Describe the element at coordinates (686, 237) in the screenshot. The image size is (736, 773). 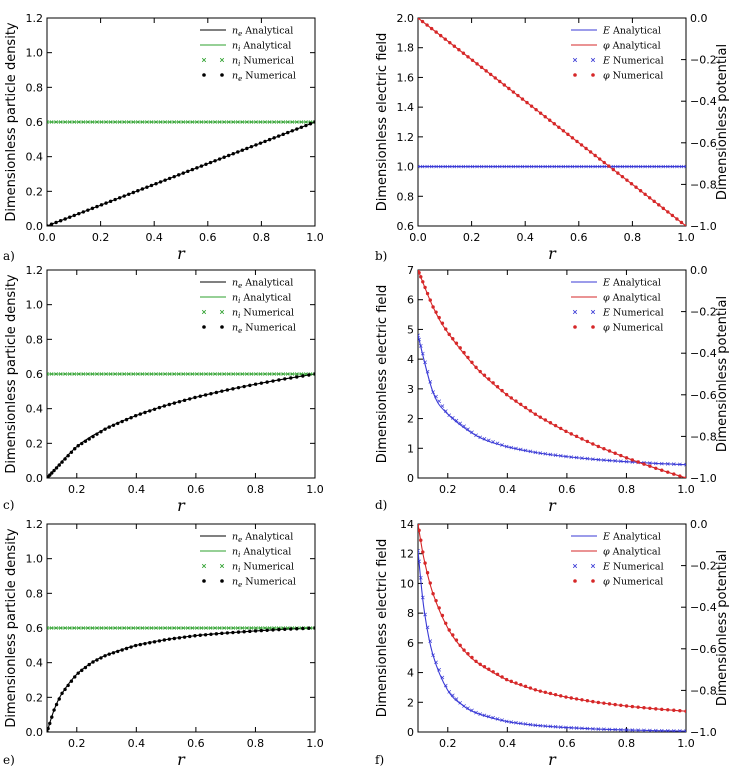
I see `x-tick-label: 1.0` at that location.